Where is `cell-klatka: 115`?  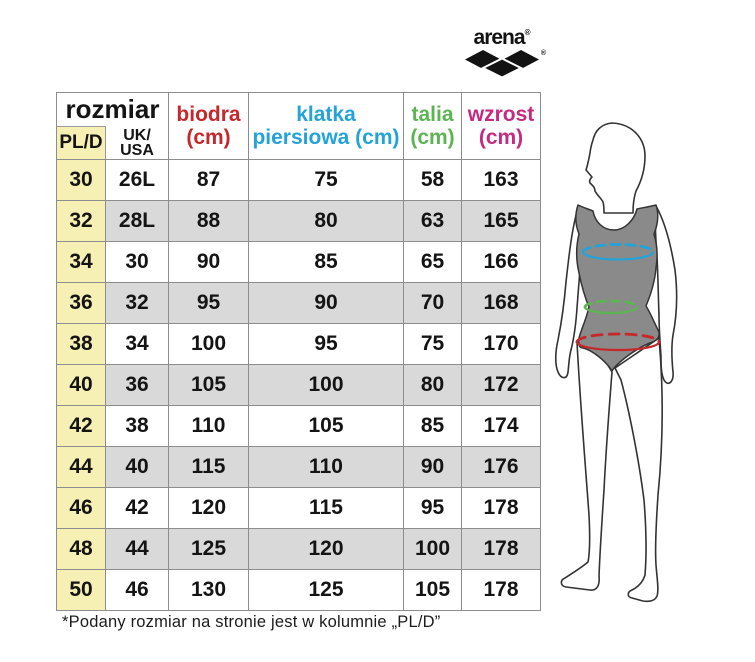
cell-klatka: 115 is located at coordinates (326, 508).